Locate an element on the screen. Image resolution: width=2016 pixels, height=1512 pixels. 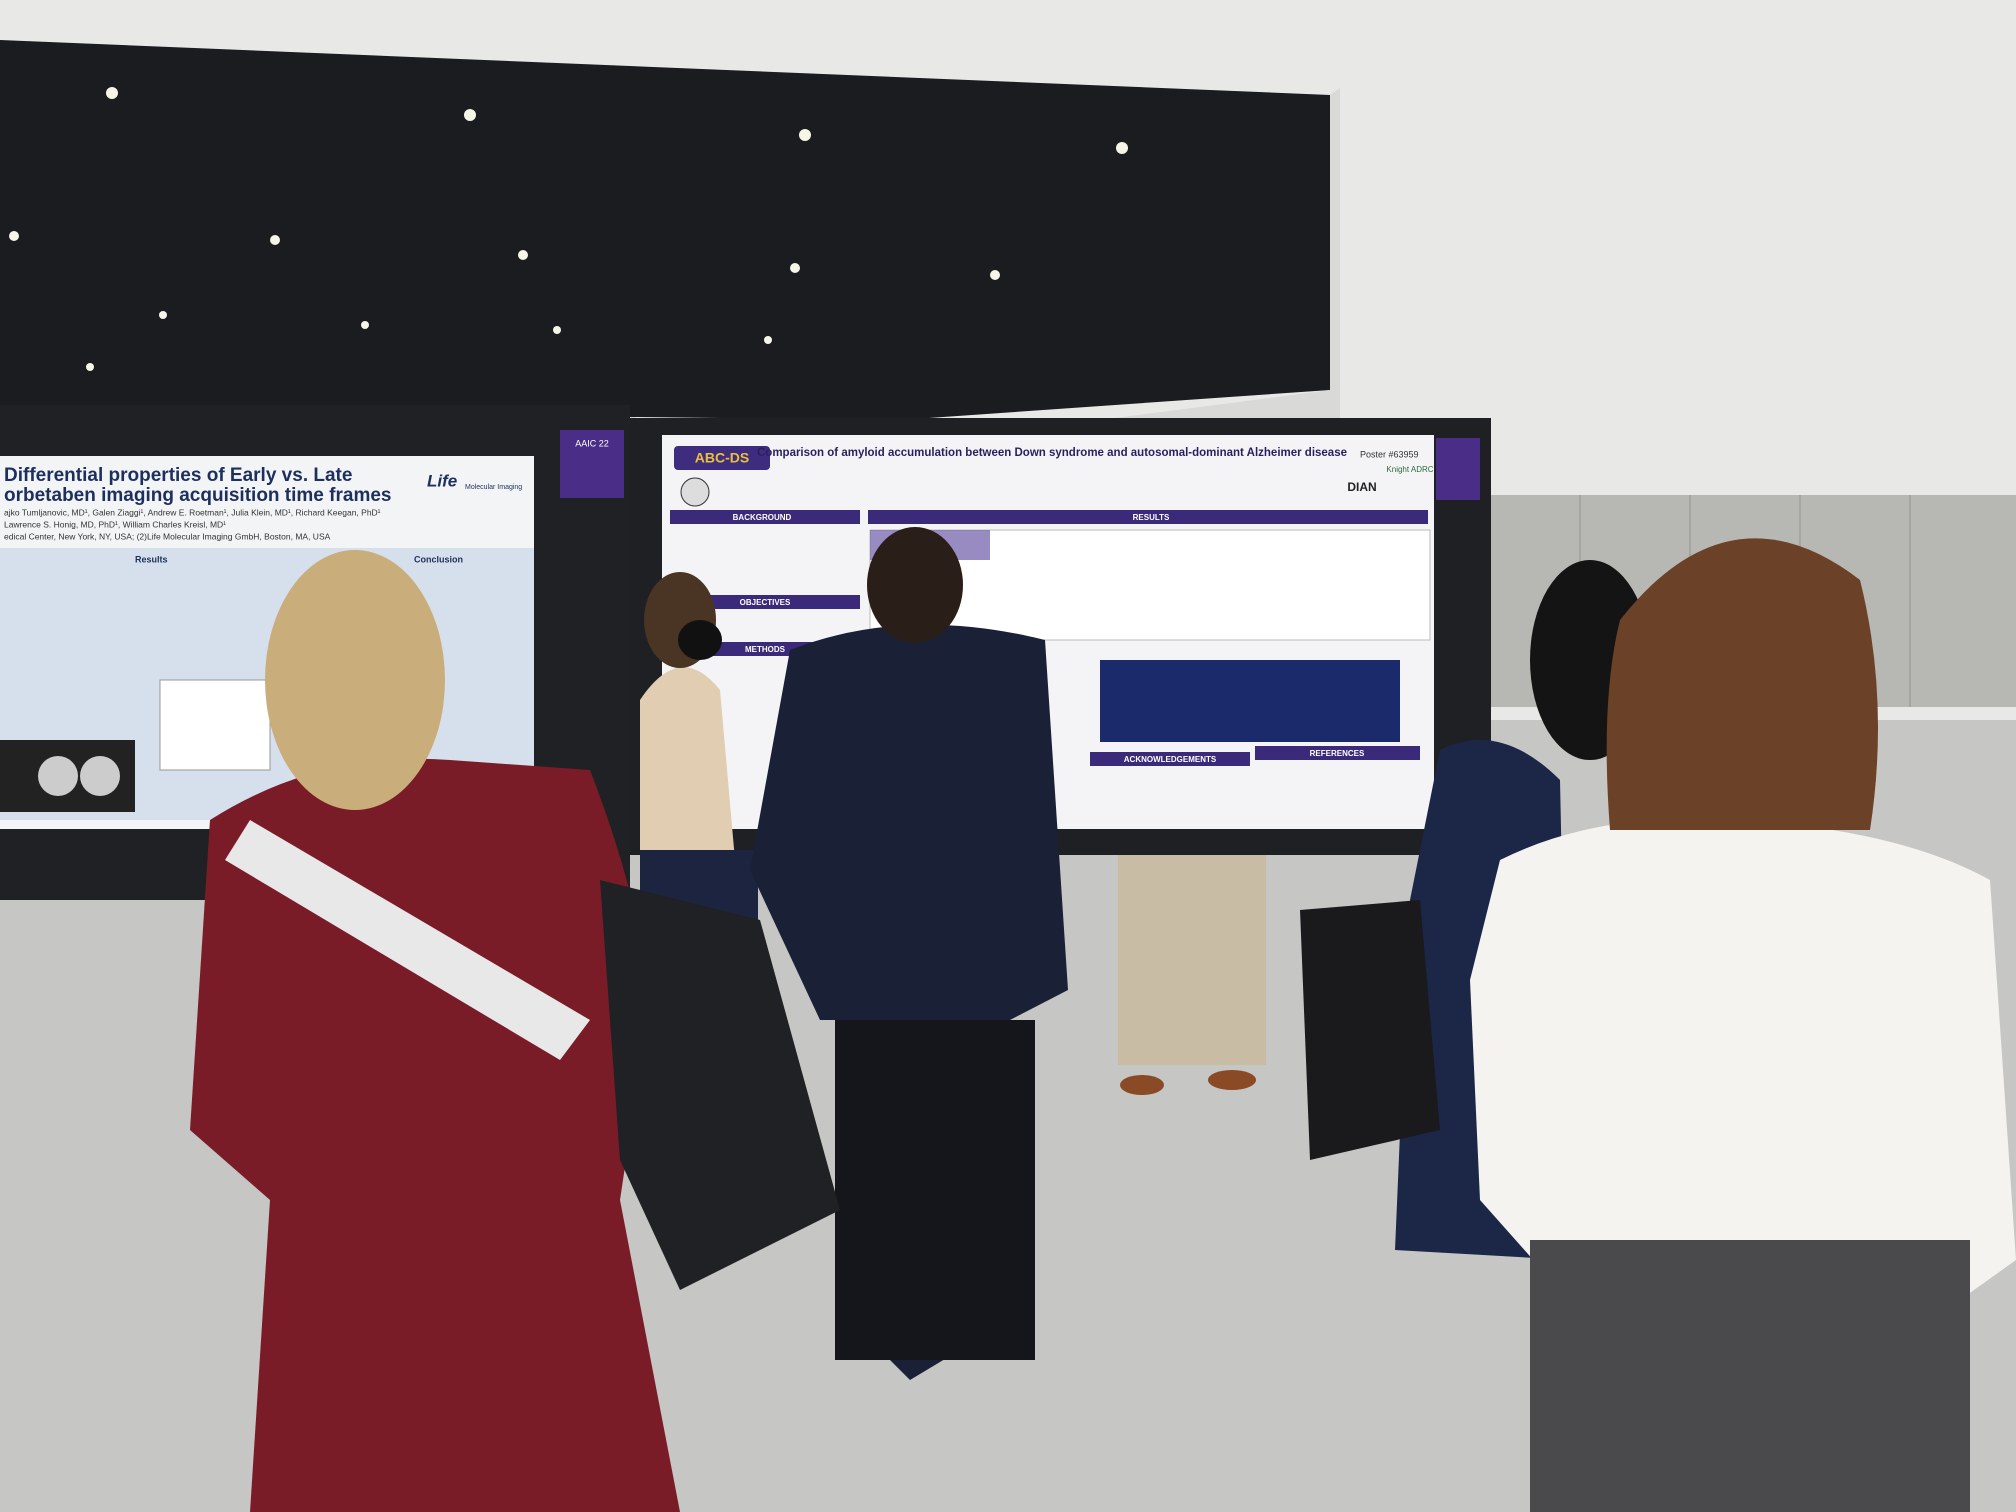
ceiling-lights is located at coordinates (568, 229).